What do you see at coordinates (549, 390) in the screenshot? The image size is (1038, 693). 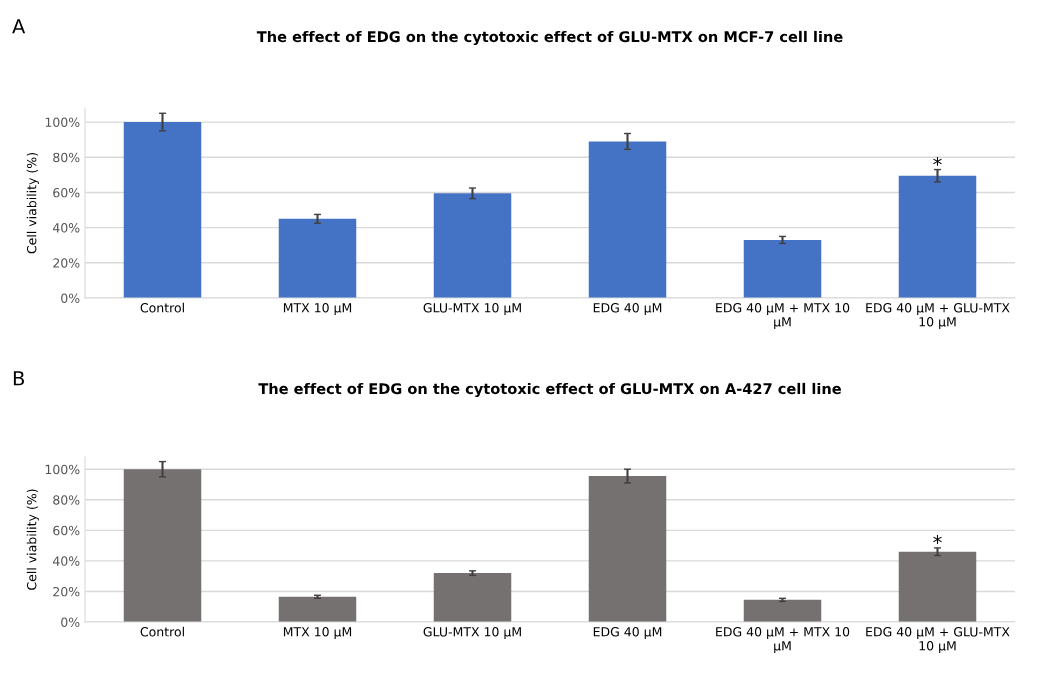 I see `chart-title: The effect of EDG on the cytotoxic effect of GLU-MTX on A-427 cell line` at bounding box center [549, 390].